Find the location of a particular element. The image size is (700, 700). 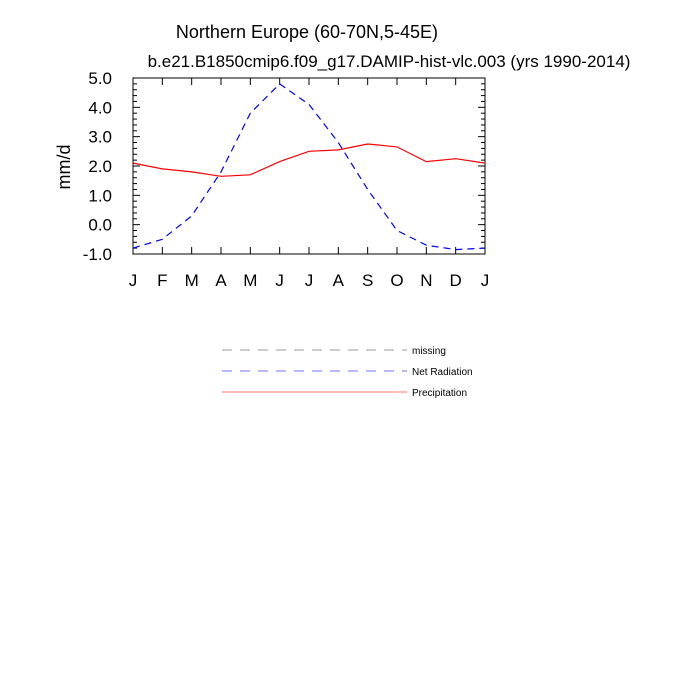

series-lines is located at coordinates (309, 167).